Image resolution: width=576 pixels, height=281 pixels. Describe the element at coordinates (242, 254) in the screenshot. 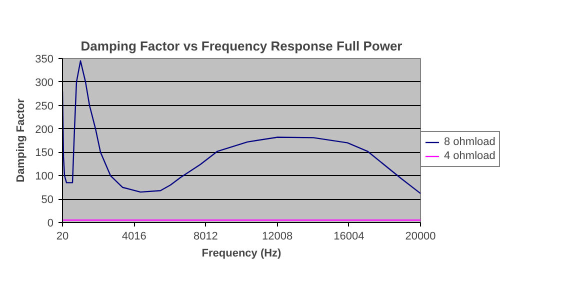

I see `x-axis-title: Frequency (Hz)` at that location.